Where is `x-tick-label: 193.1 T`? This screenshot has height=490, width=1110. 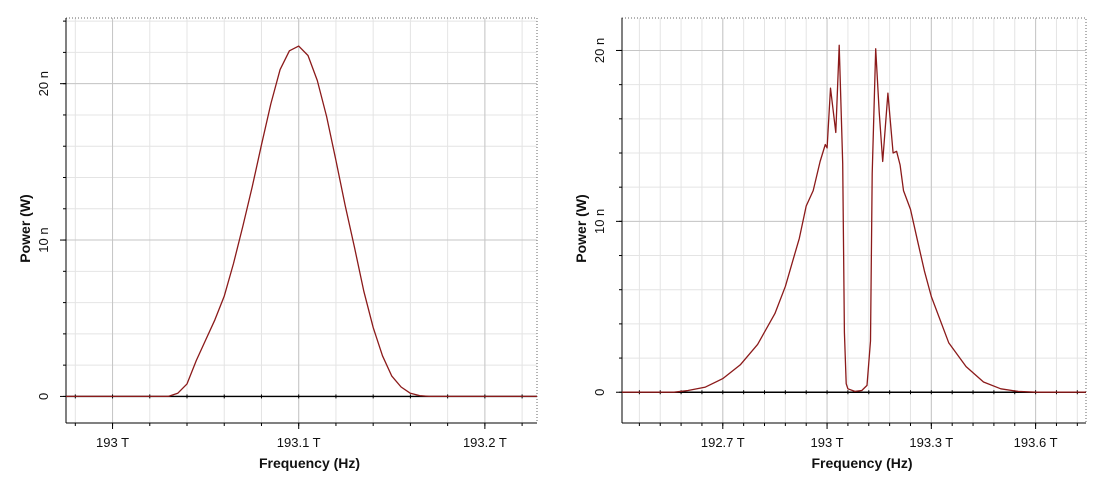
x-tick-label: 193.1 T is located at coordinates (299, 442).